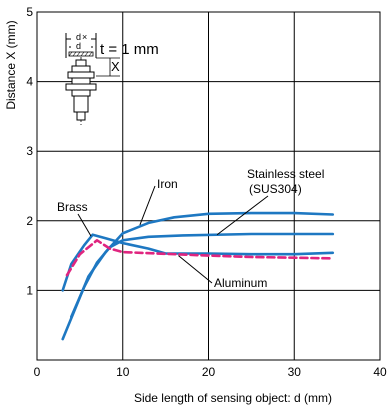  I want to click on y-tick-label: 3, so click(29, 151).